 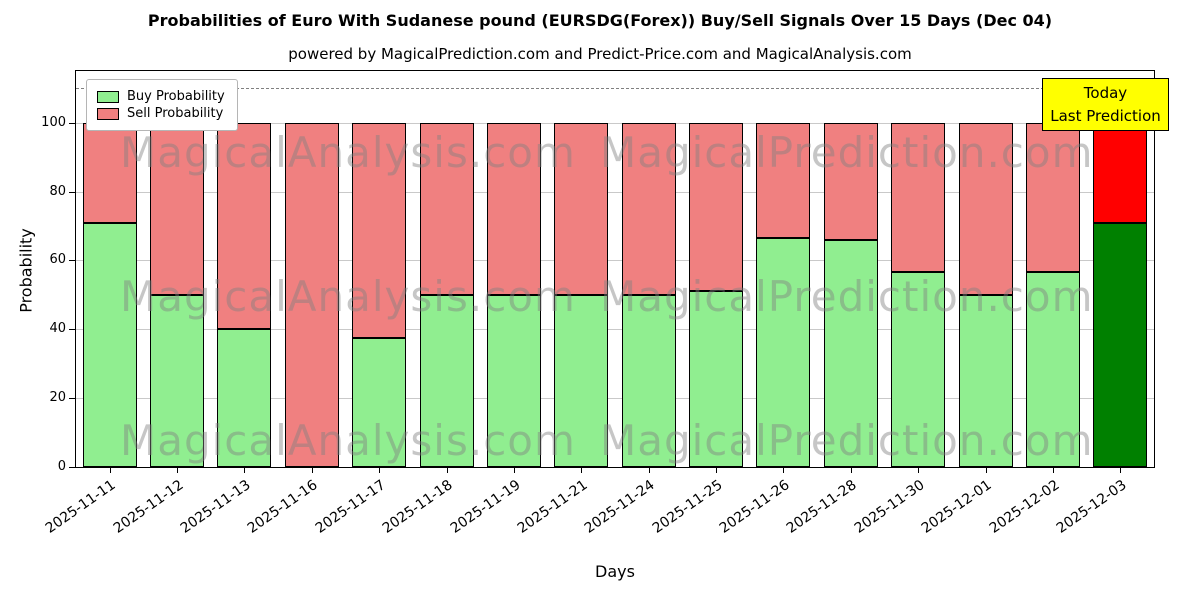 What do you see at coordinates (108, 96) in the screenshot?
I see `legend-swatch-buy` at bounding box center [108, 96].